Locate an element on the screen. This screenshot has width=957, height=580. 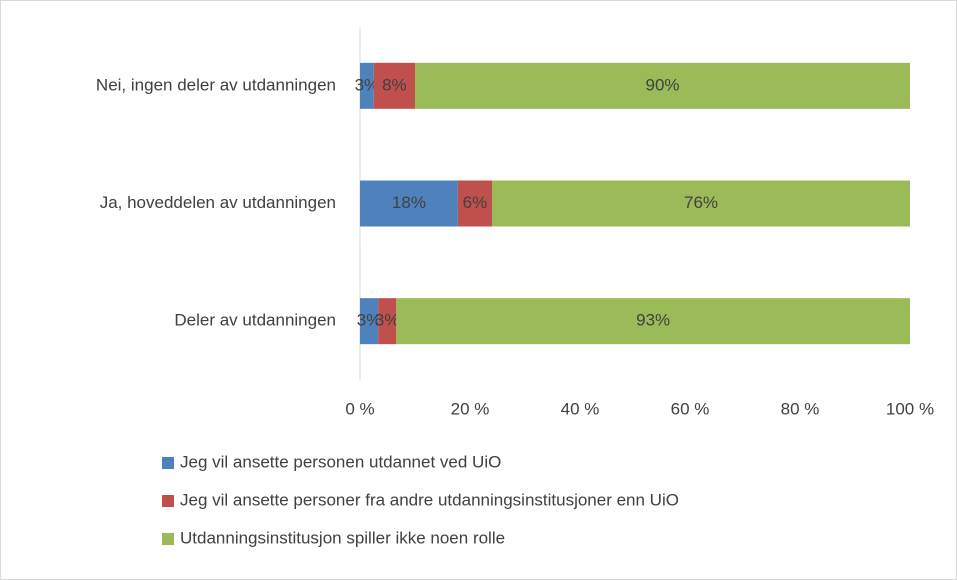
data-label: 8% is located at coordinates (394, 84).